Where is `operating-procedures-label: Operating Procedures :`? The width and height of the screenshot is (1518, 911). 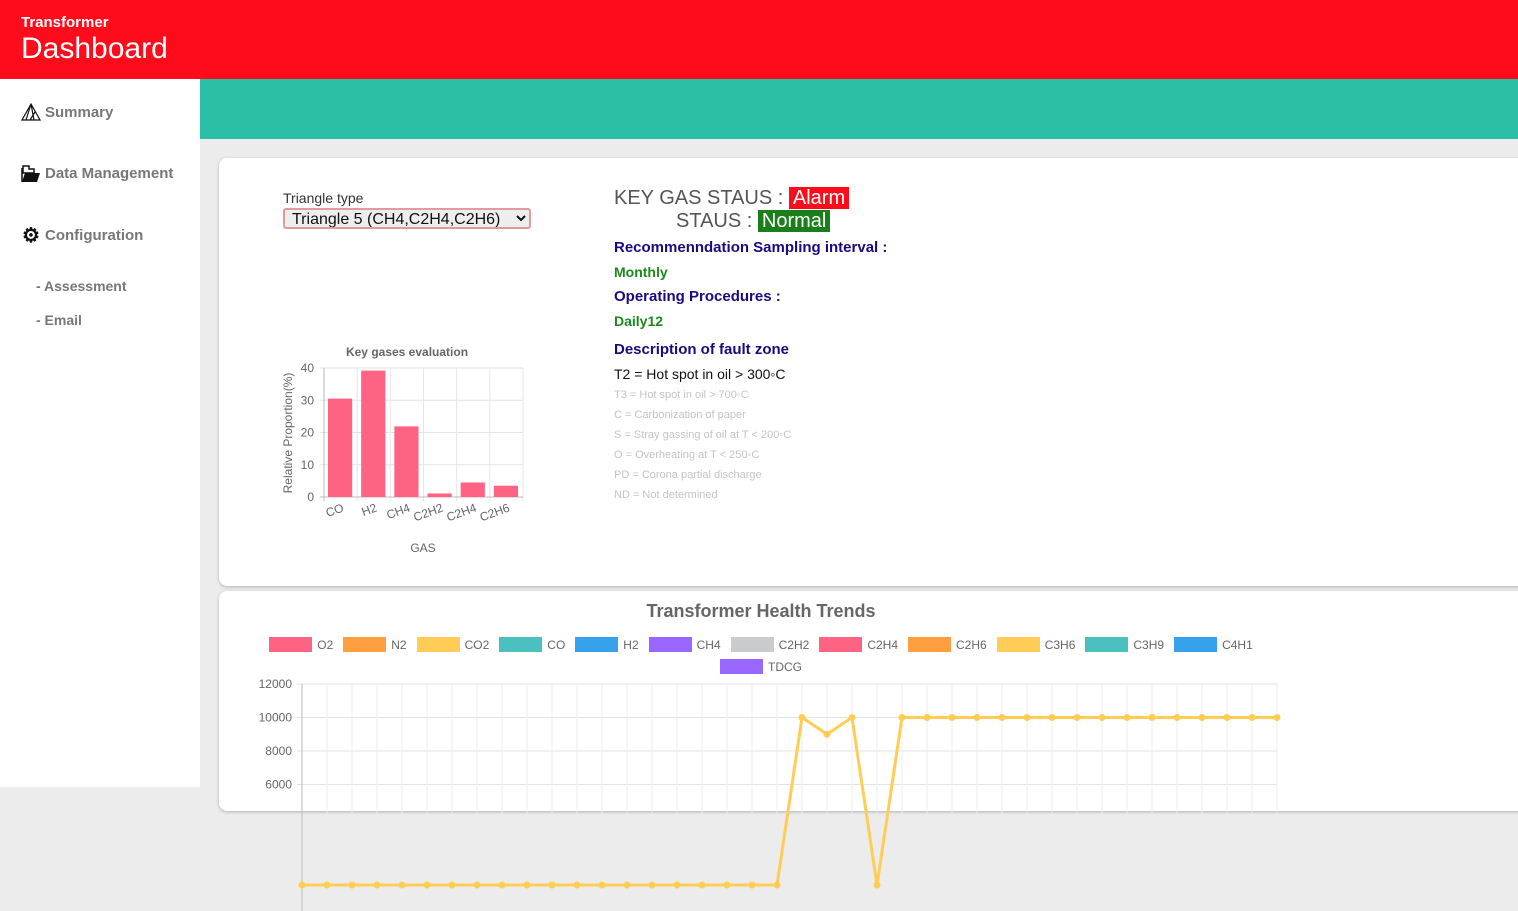
operating-procedures-label: Operating Procedures : is located at coordinates (697, 296).